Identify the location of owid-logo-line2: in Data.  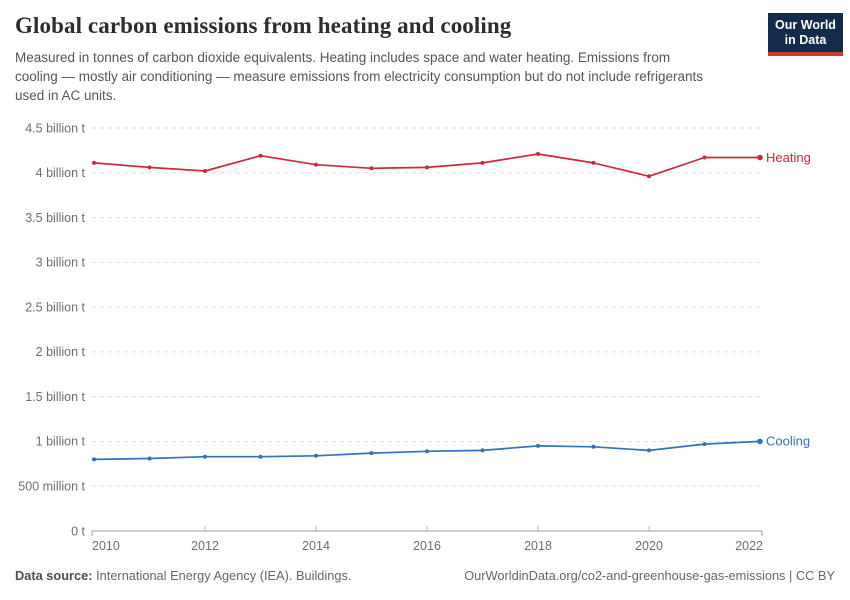
(805, 40).